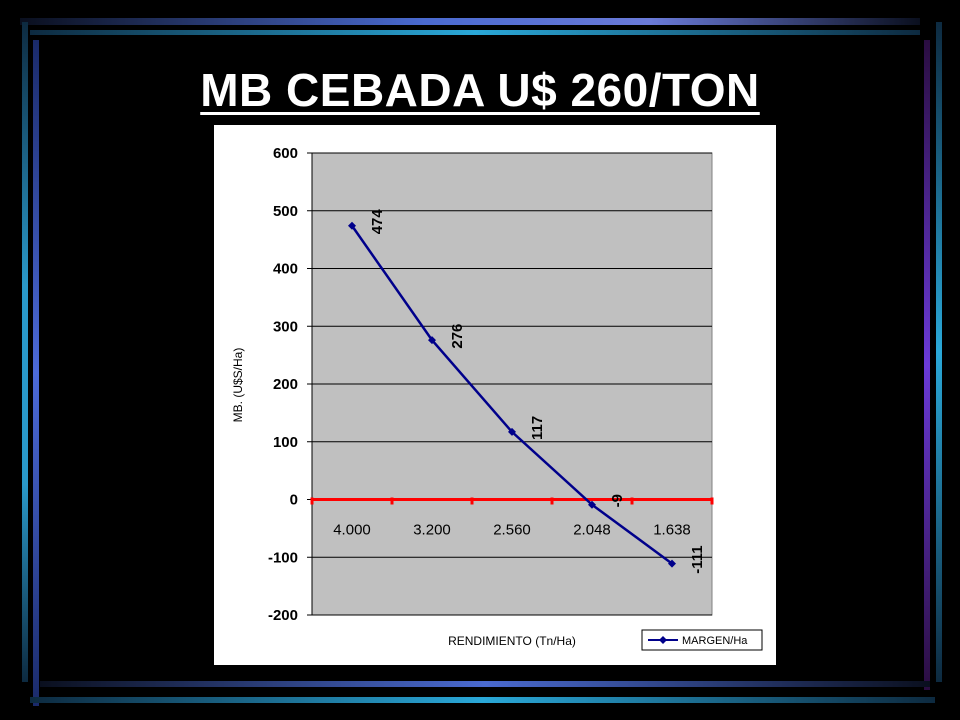 Image resolution: width=960 pixels, height=720 pixels. What do you see at coordinates (285, 211) in the screenshot?
I see `y-tick-label: 500` at bounding box center [285, 211].